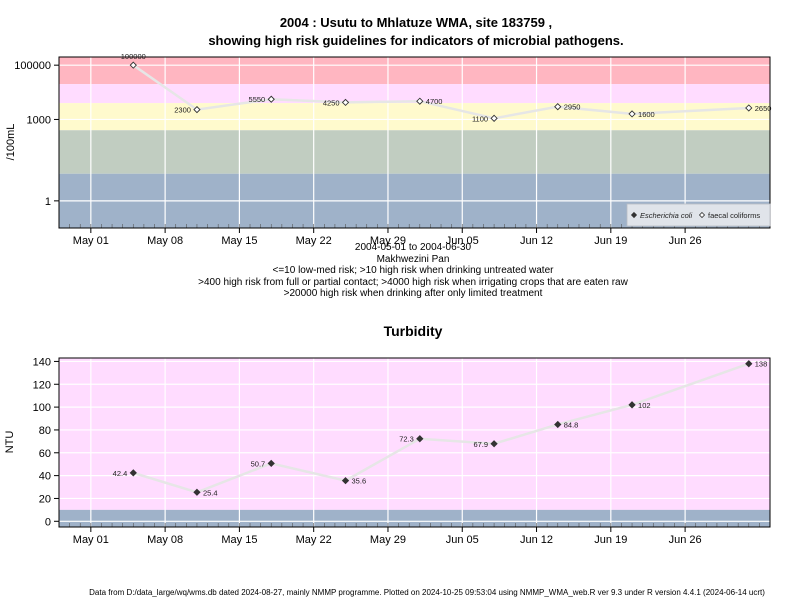 The height and width of the screenshot is (600, 800). I want to click on bottom-x-tick-label: Jun 05, so click(462, 540).